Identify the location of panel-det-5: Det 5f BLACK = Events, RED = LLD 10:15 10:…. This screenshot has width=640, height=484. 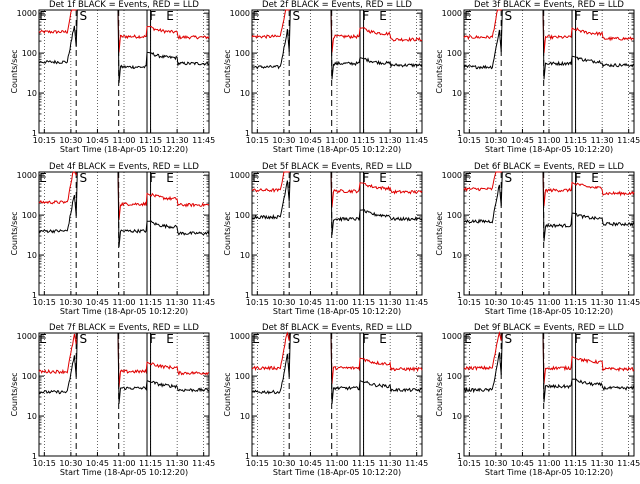
(325, 239).